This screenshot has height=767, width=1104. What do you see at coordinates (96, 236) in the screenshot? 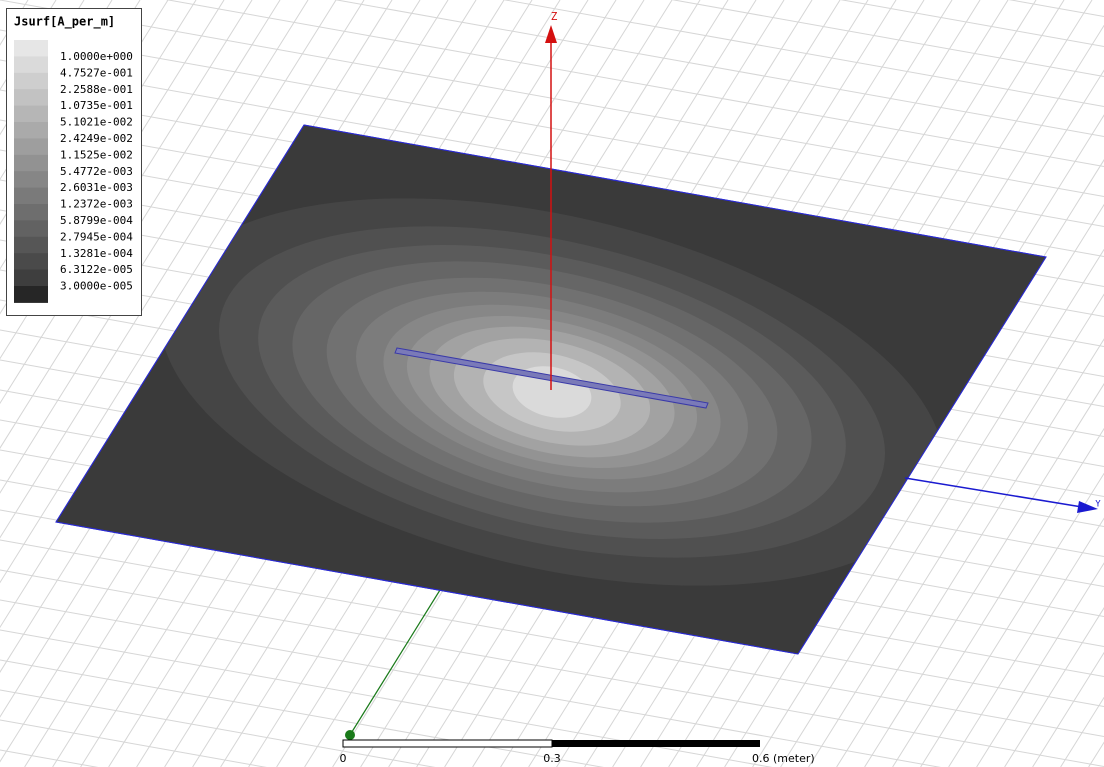
I see `legend-label: 2.7945e-004` at bounding box center [96, 236].